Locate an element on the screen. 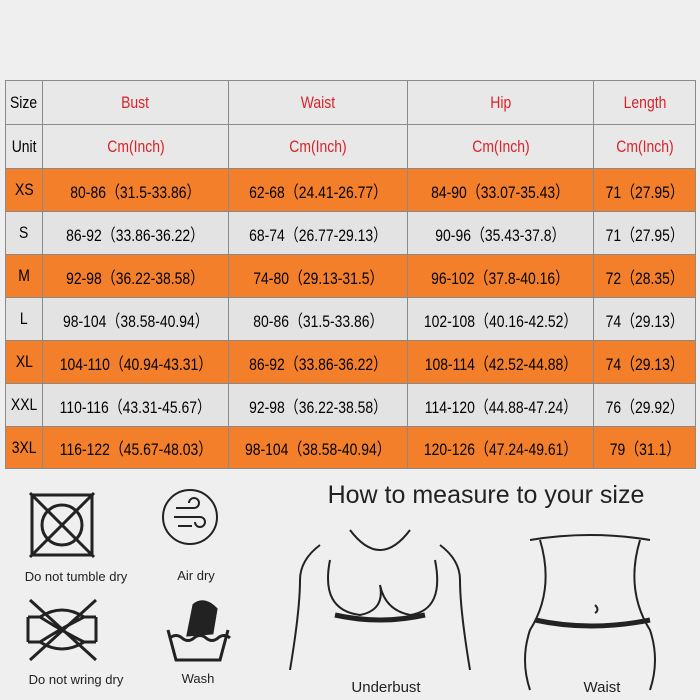 The image size is (700, 700). cell-text: 120-126（47.24-49.61） is located at coordinates (500, 449).